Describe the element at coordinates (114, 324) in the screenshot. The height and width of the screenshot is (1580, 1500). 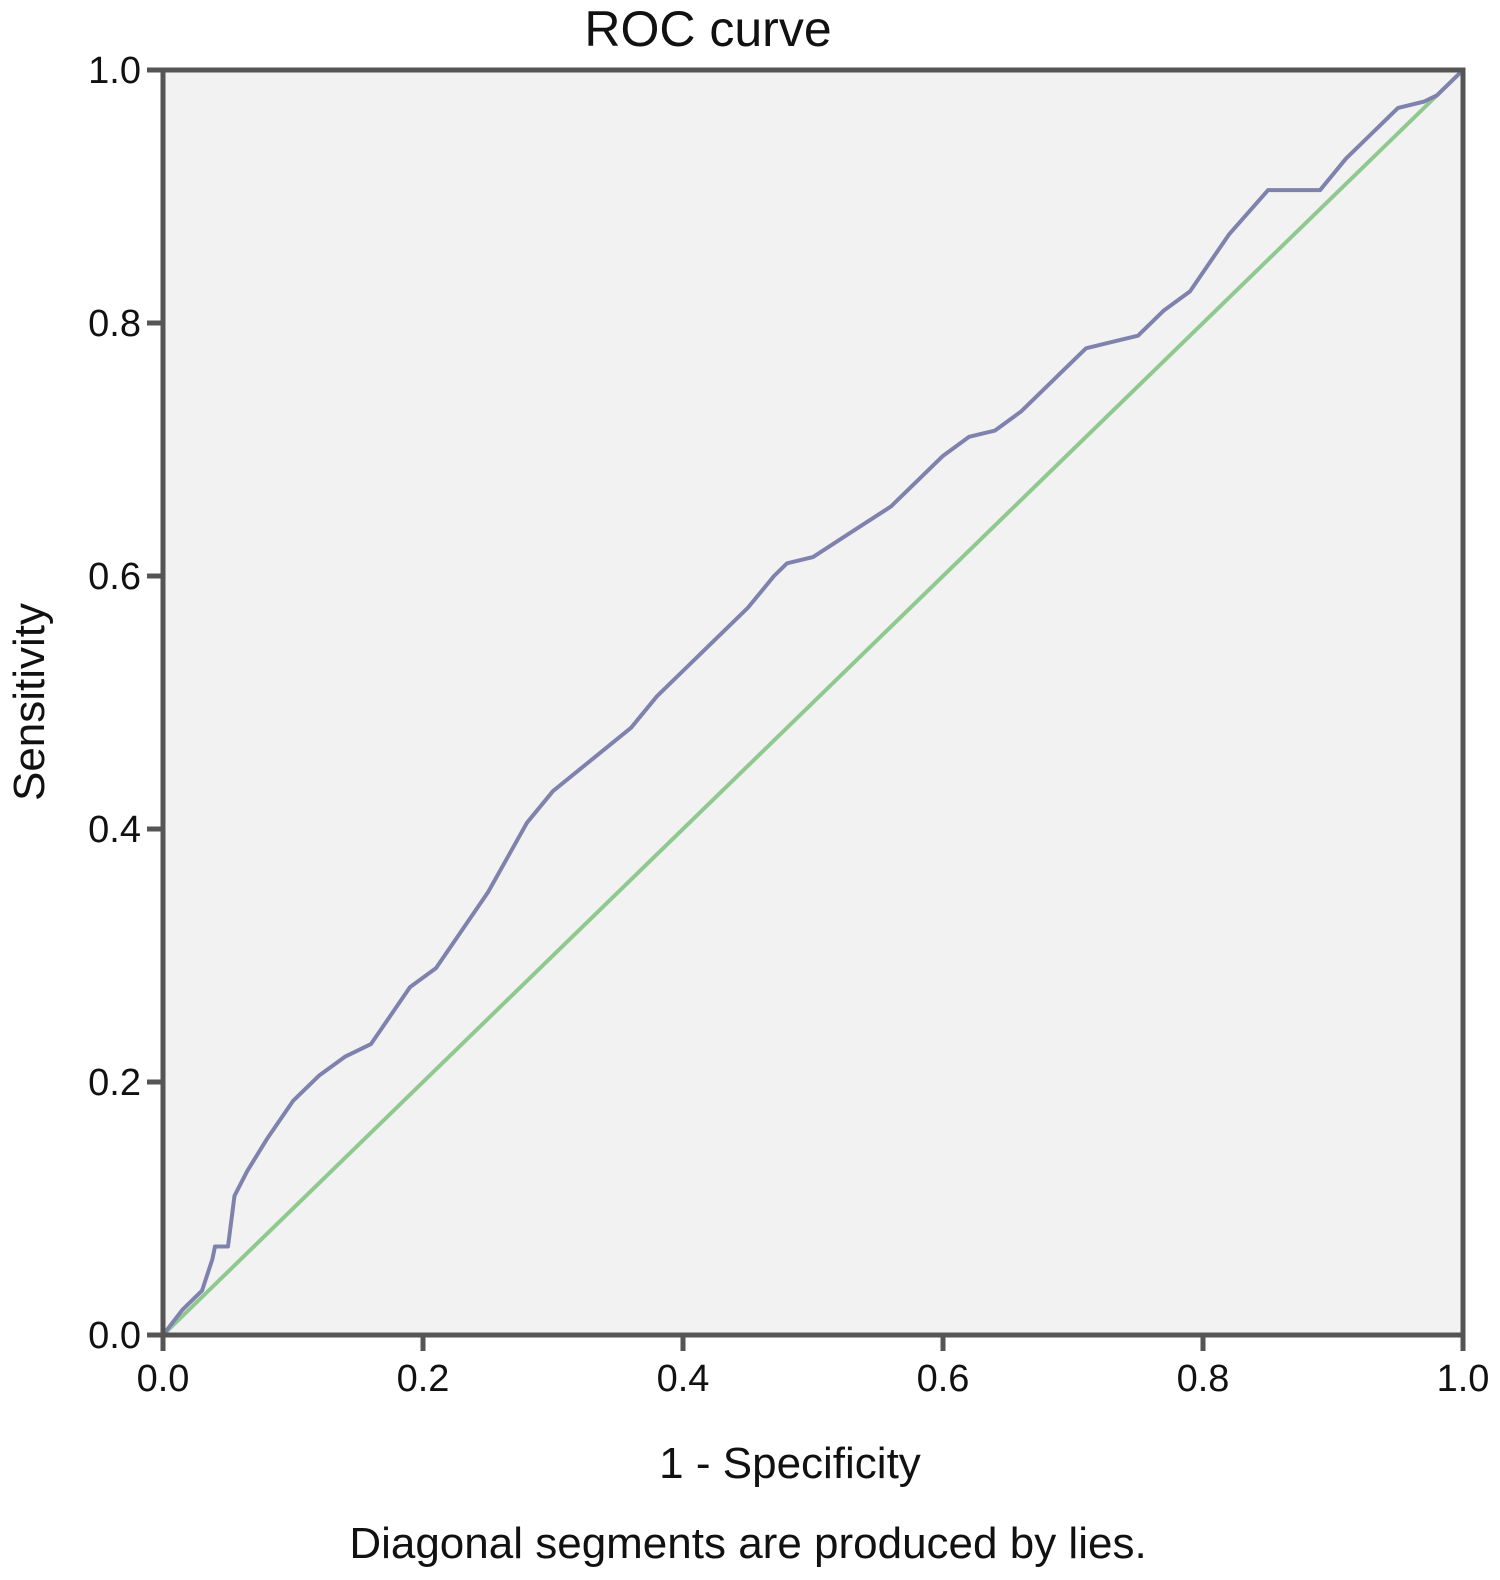
I see `y-tick-label: 0.8` at that location.